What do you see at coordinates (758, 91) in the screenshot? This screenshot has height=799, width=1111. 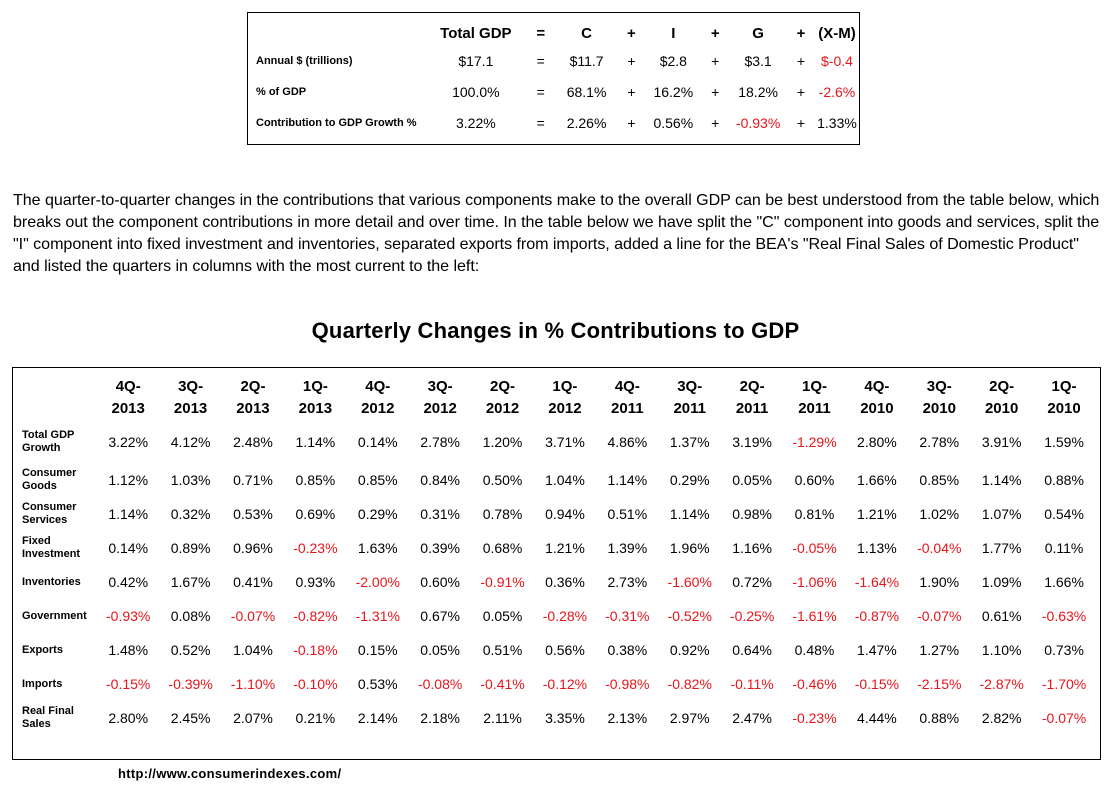 I see `summary-cell: 18.2%` at bounding box center [758, 91].